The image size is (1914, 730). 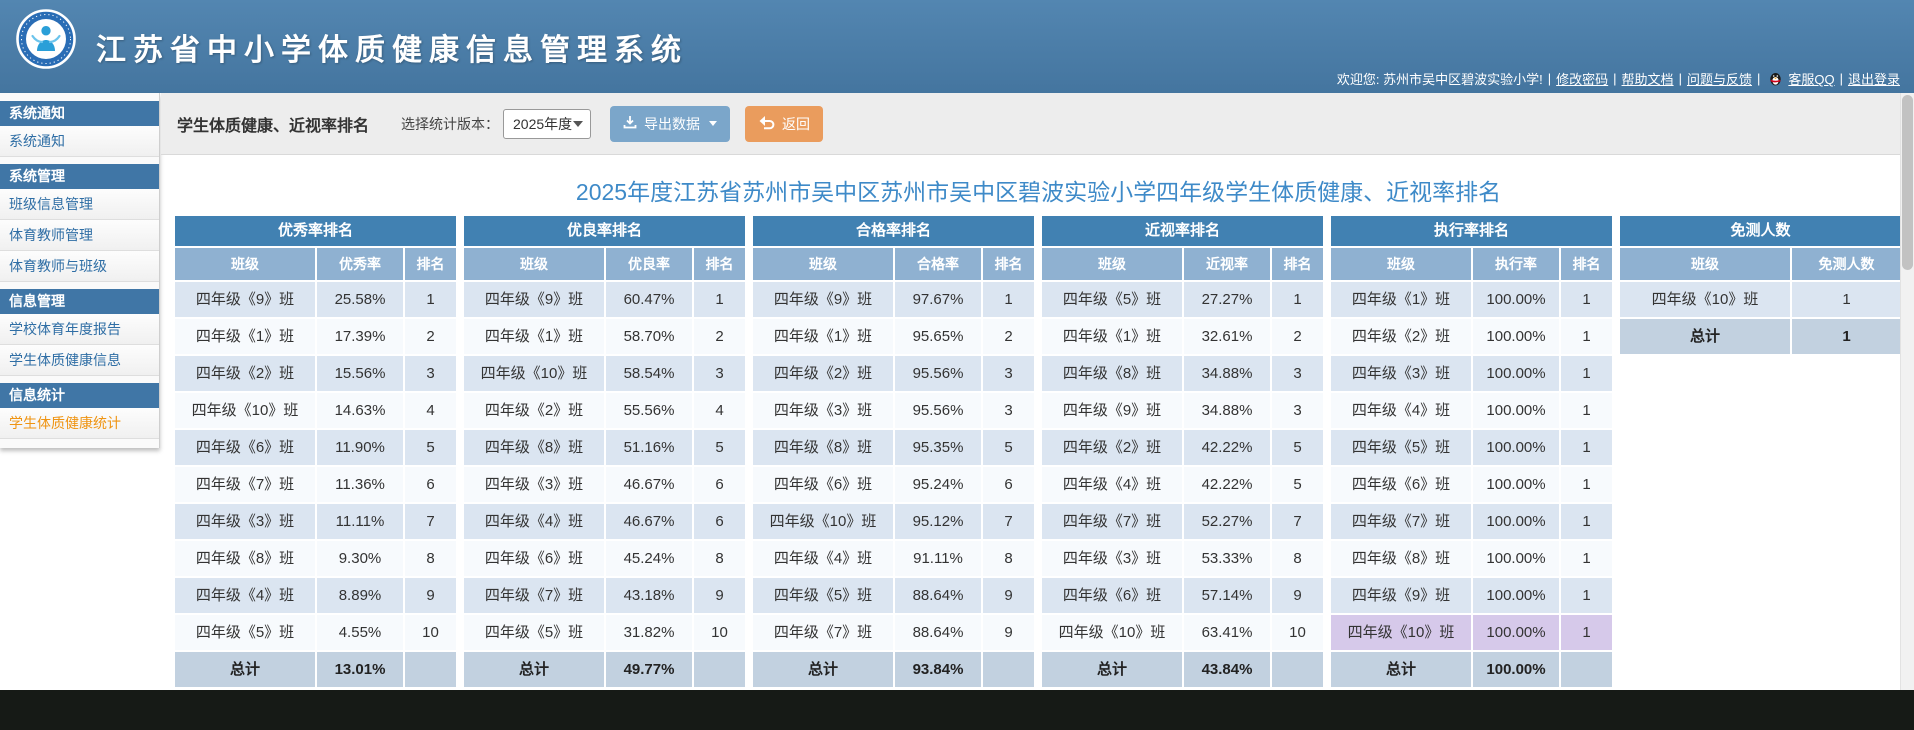 I want to click on table-row: 四年级《1》班 32.61% 2, so click(x=1182, y=336).